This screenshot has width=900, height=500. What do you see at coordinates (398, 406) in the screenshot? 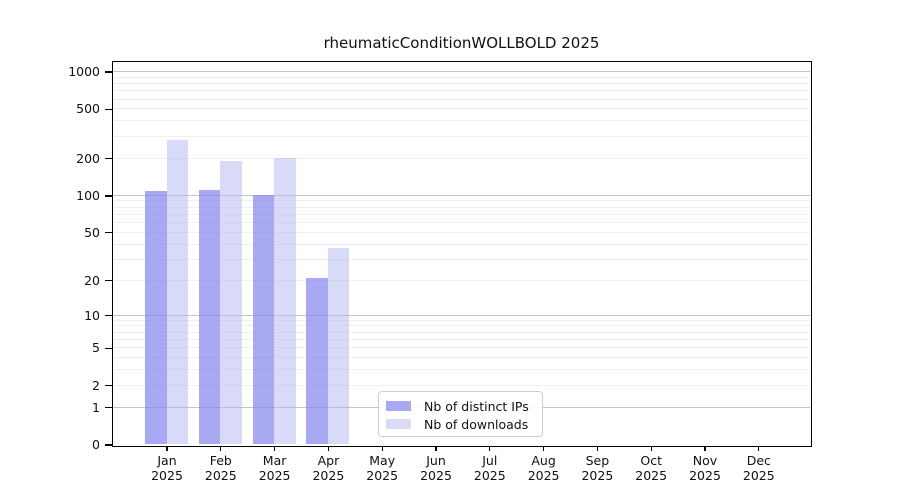
I see `legend-swatch-distinct-ips` at bounding box center [398, 406].